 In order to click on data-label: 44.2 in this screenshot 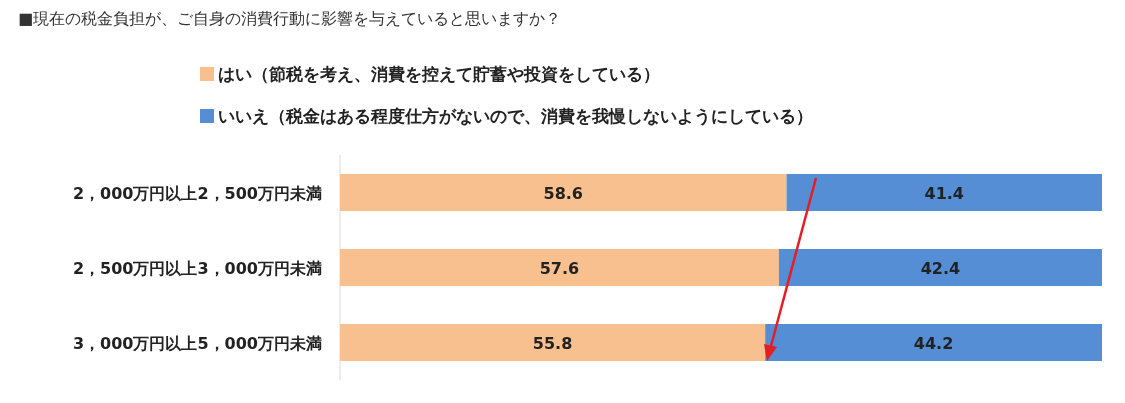, I will do `click(933, 343)`.